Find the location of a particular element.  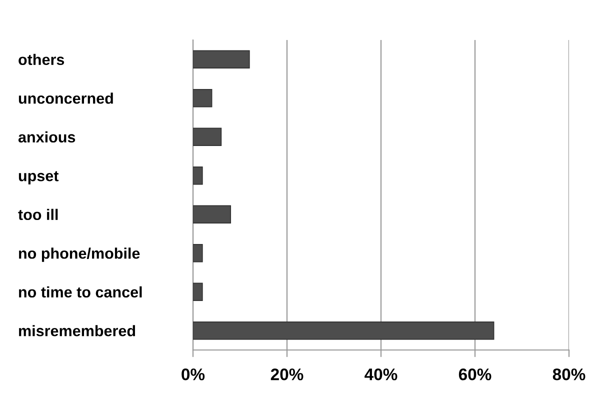

y-tick-label: upset is located at coordinates (38, 177).